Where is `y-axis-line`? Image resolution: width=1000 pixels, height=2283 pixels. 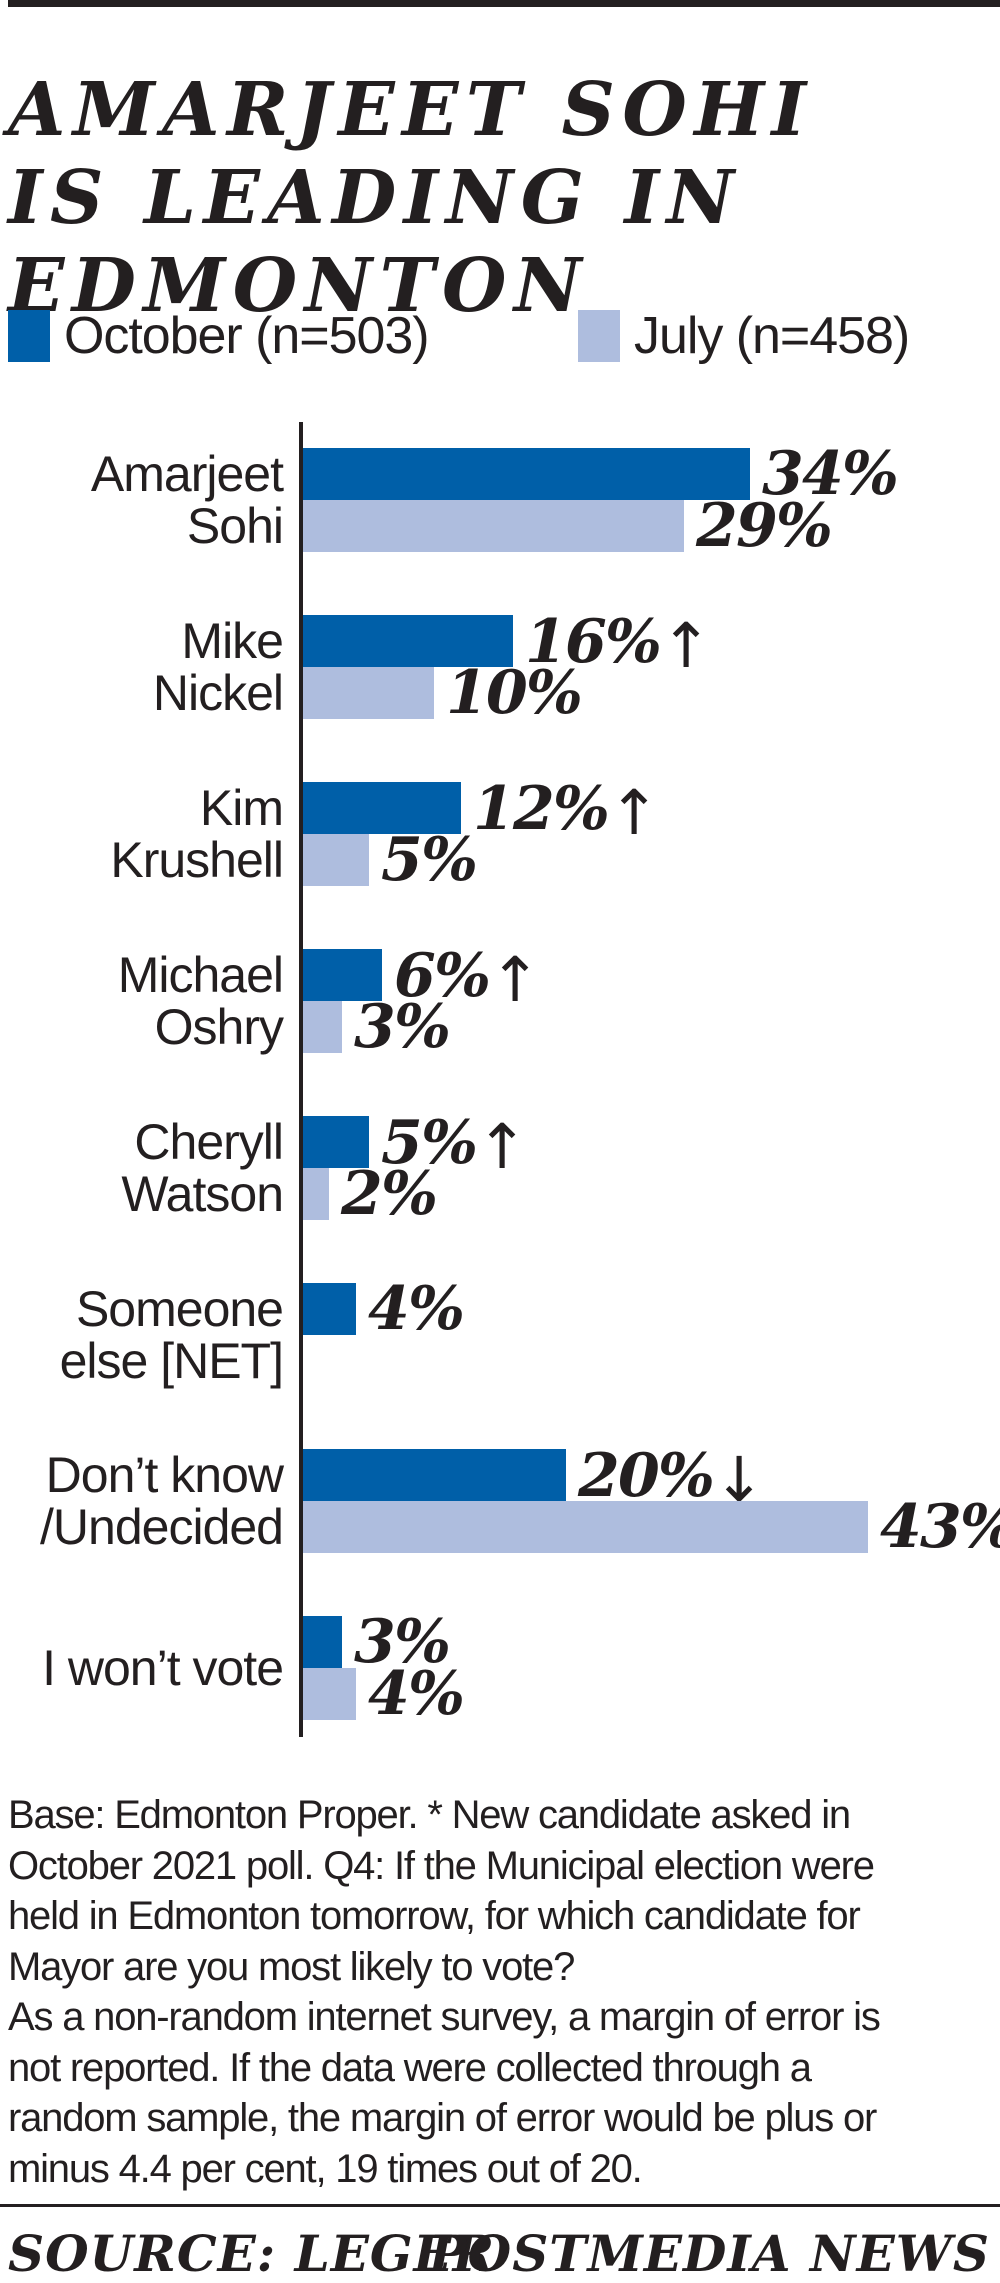
y-axis-line is located at coordinates (301, 1079).